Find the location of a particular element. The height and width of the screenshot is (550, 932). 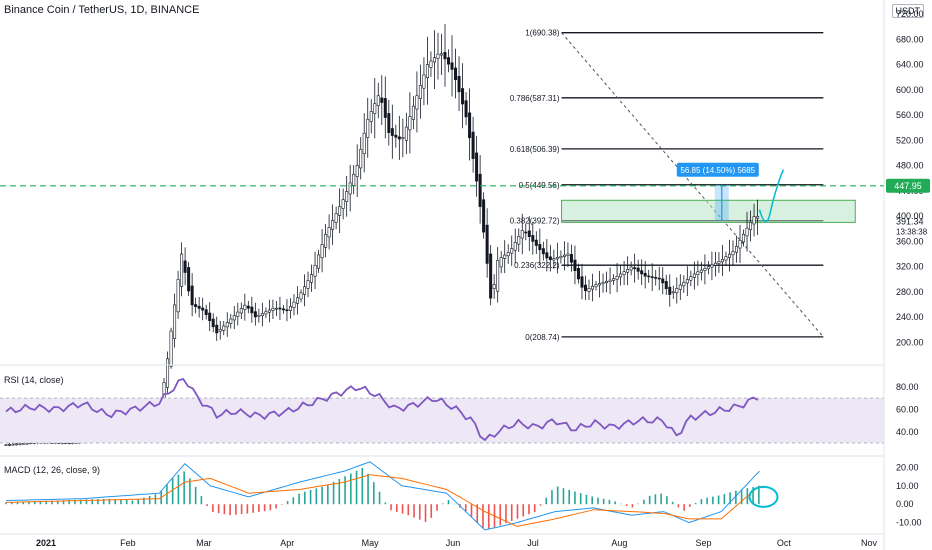

support-zone is located at coordinates (708, 211).